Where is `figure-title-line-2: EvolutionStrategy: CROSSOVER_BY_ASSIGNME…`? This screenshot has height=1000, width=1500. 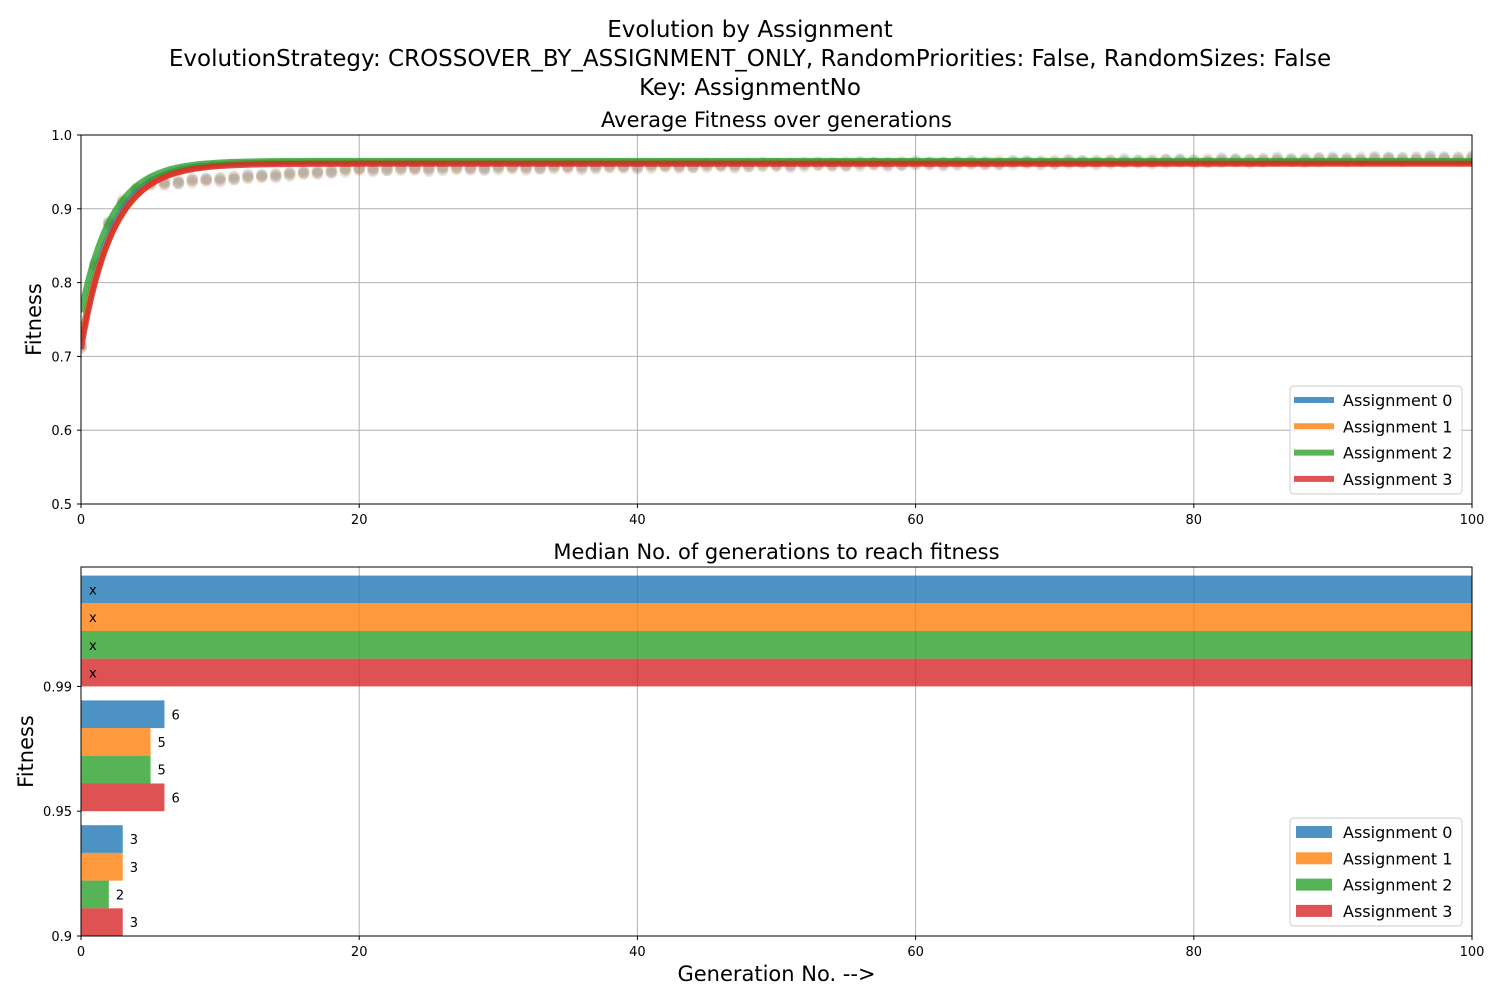 figure-title-line-2: EvolutionStrategy: CROSSOVER_BY_ASSIGNME… is located at coordinates (750, 59).